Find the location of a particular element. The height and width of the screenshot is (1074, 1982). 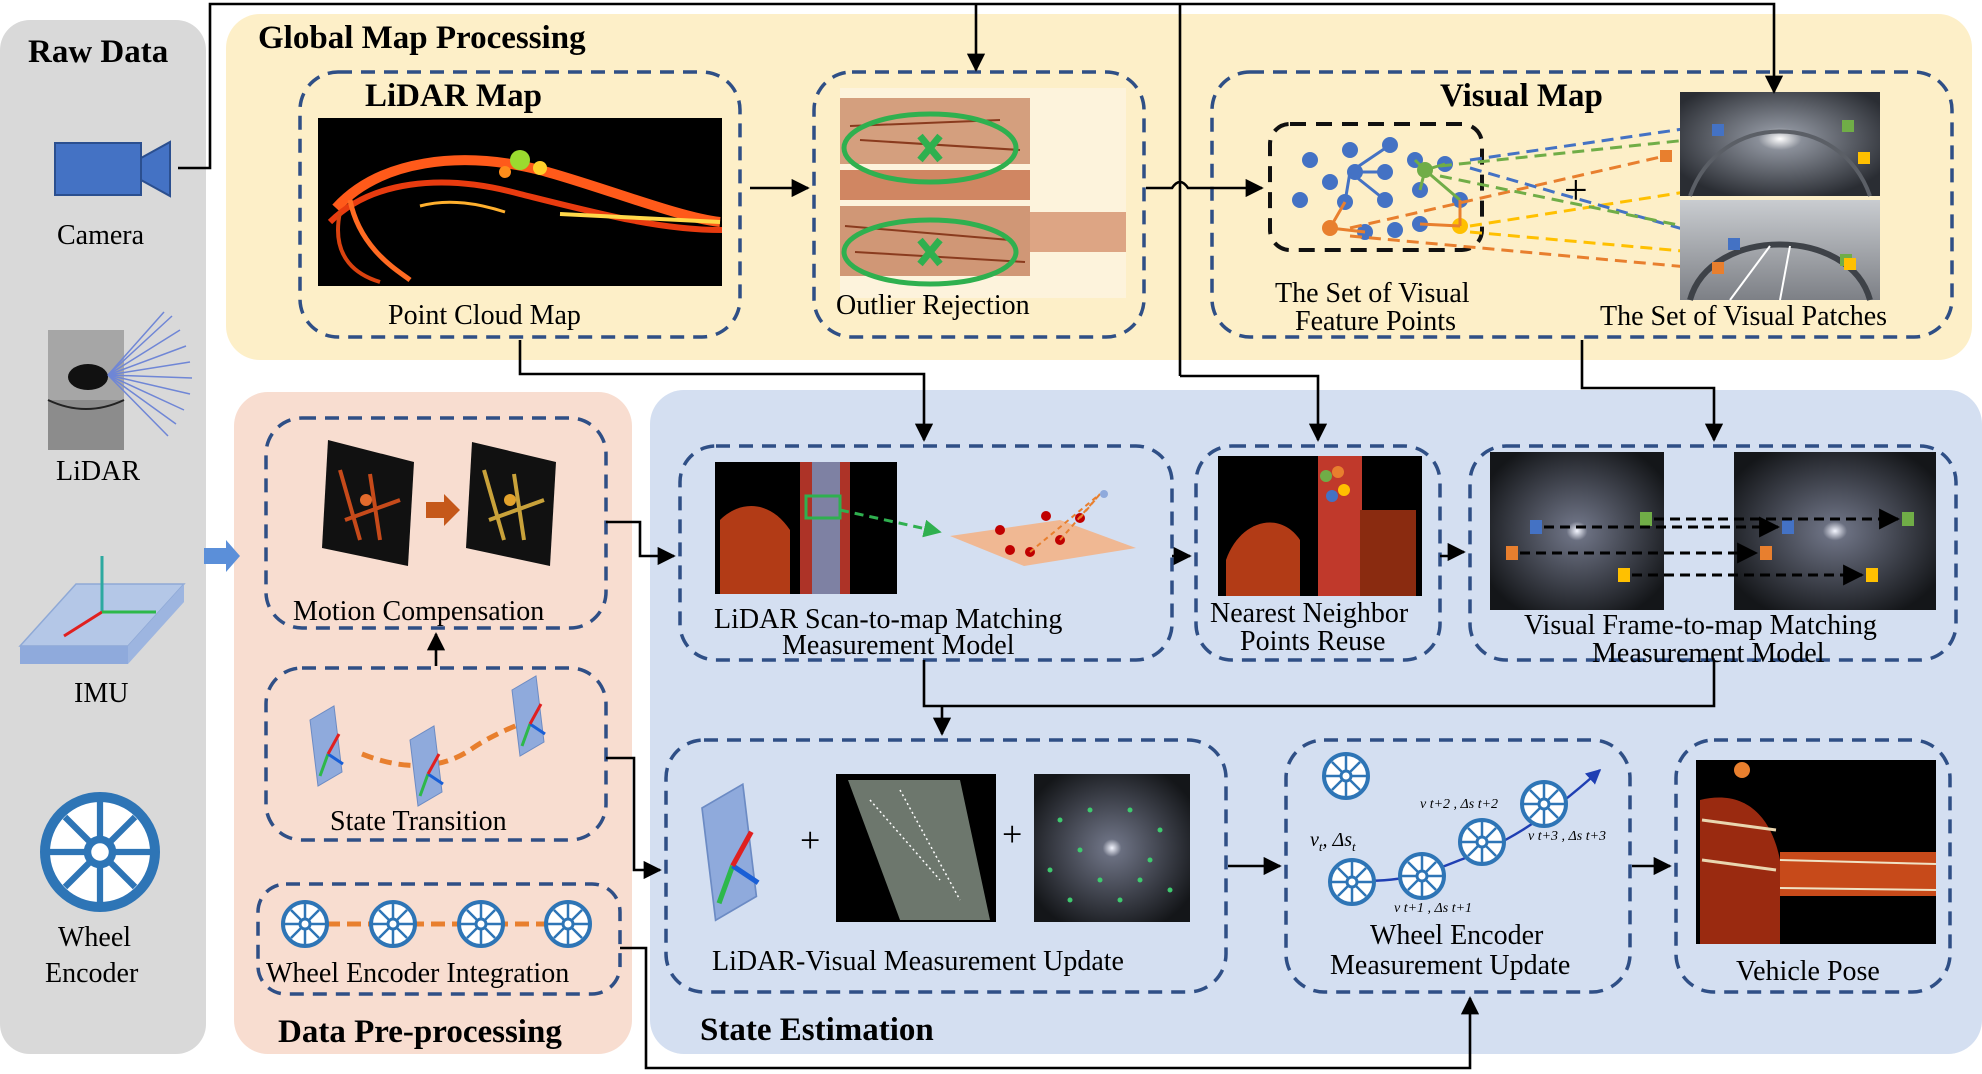

wheel-label-line1: Wheel is located at coordinates (94, 937).